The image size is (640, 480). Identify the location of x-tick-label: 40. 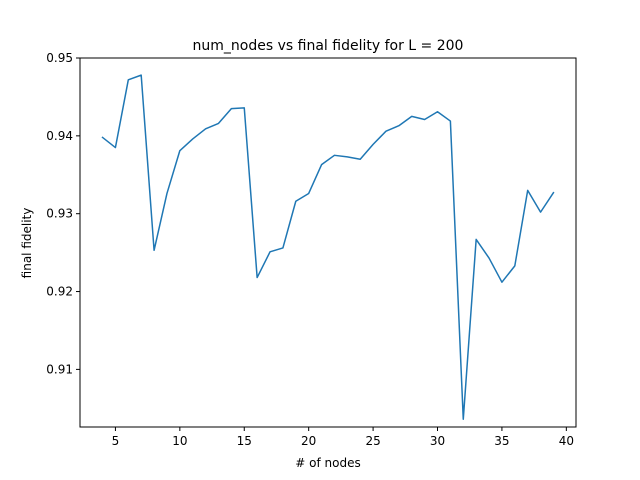
(566, 441).